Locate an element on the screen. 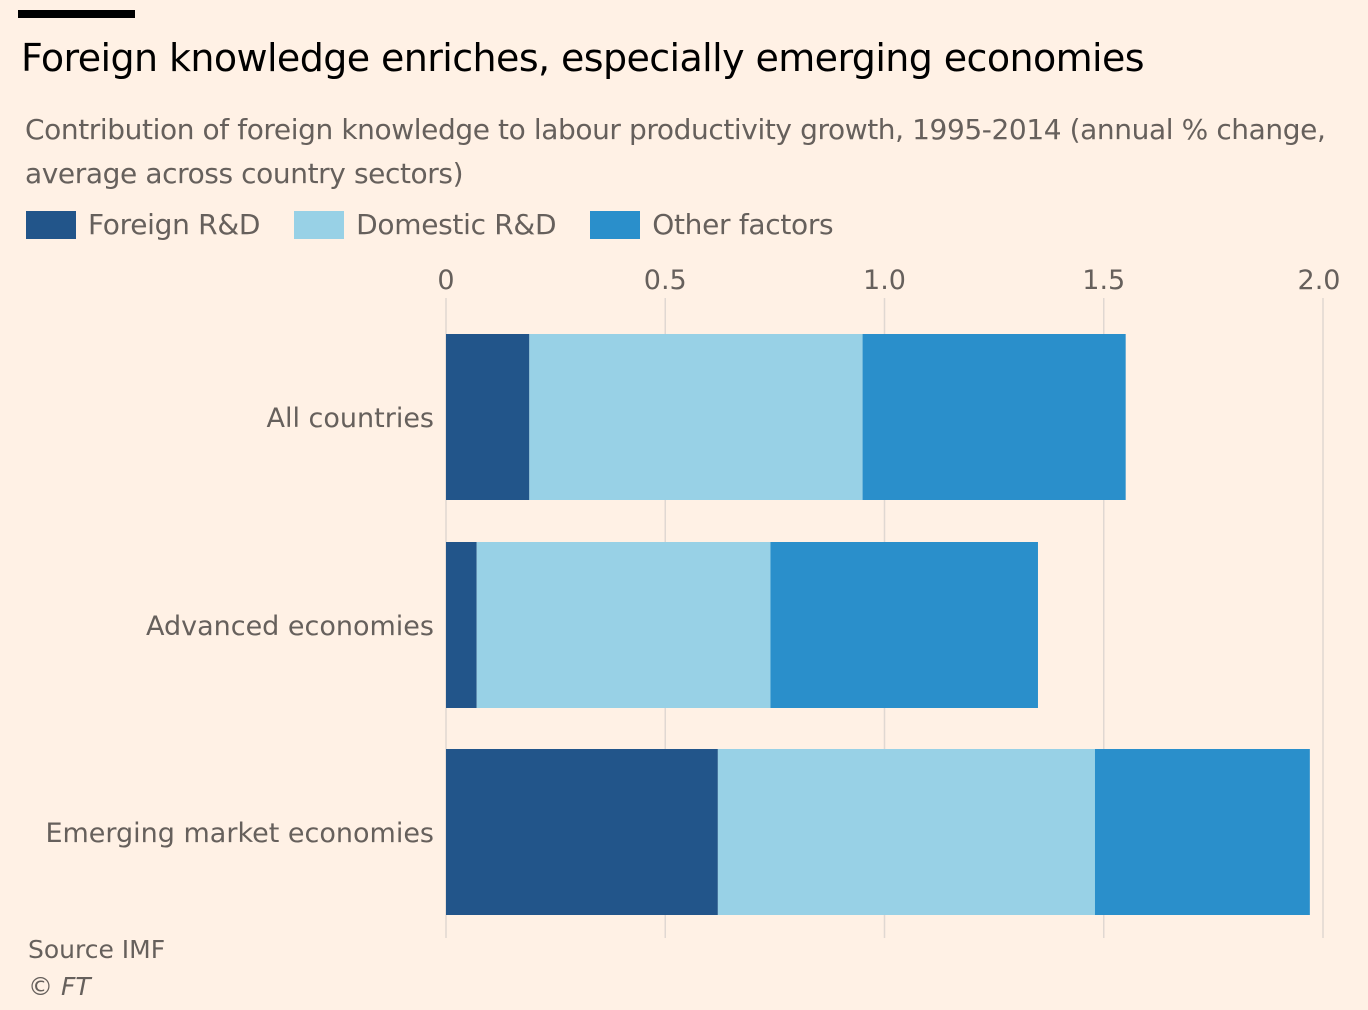  x-tick-label: 0 is located at coordinates (445, 280).